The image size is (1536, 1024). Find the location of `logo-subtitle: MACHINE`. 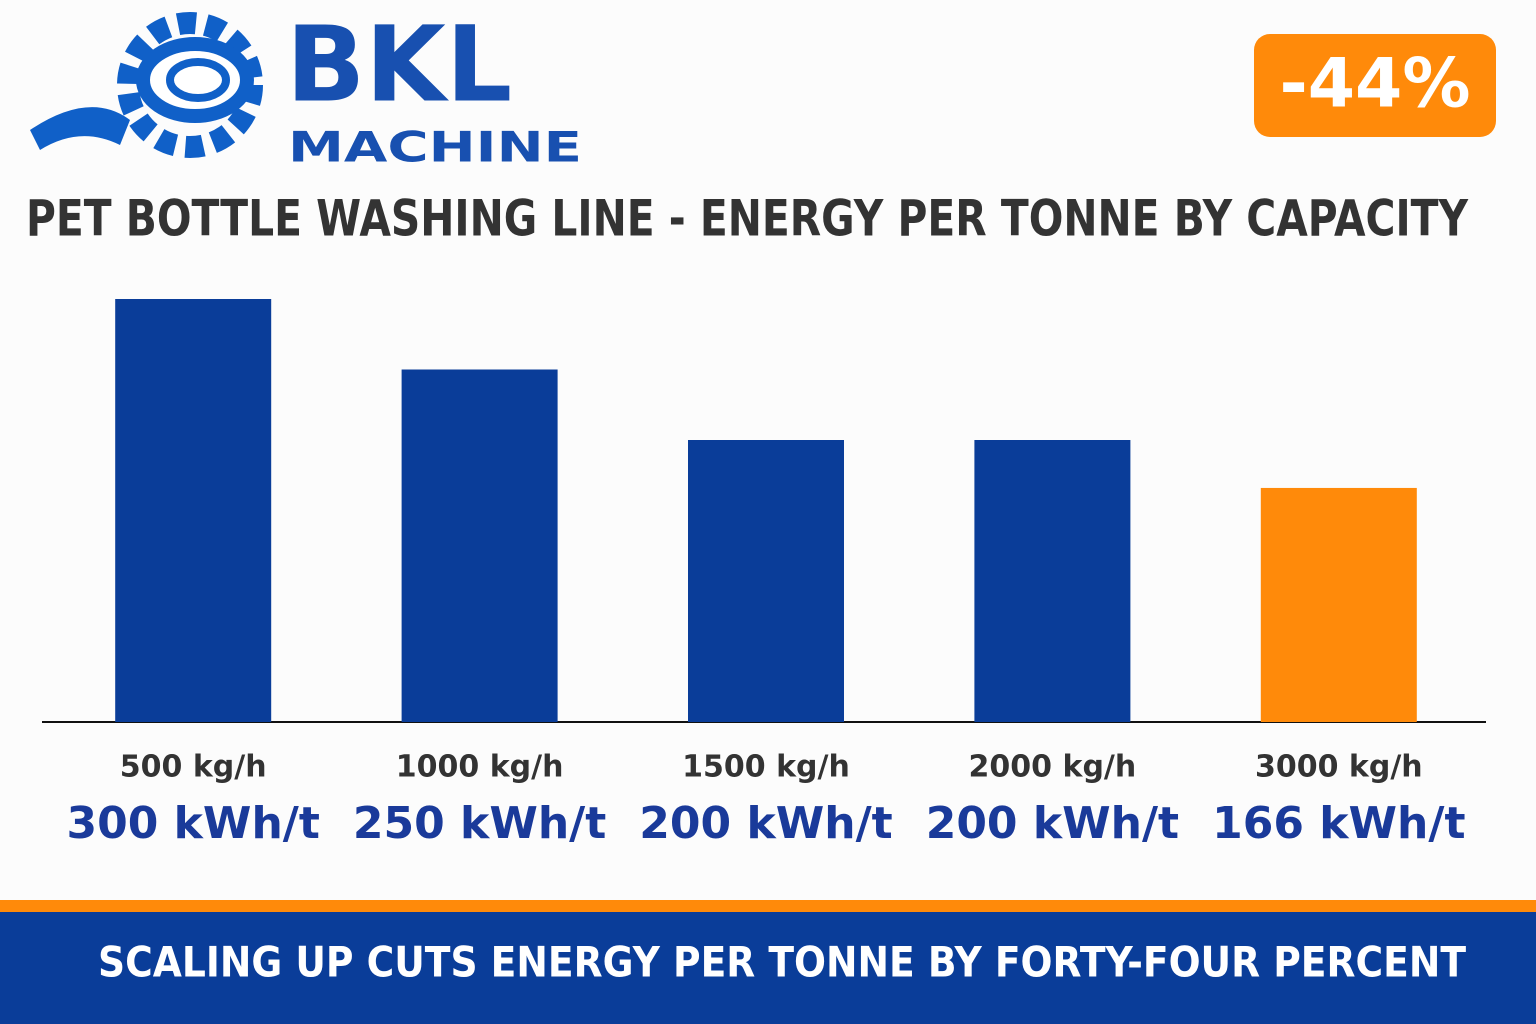

logo-subtitle: MACHINE is located at coordinates (435, 147).